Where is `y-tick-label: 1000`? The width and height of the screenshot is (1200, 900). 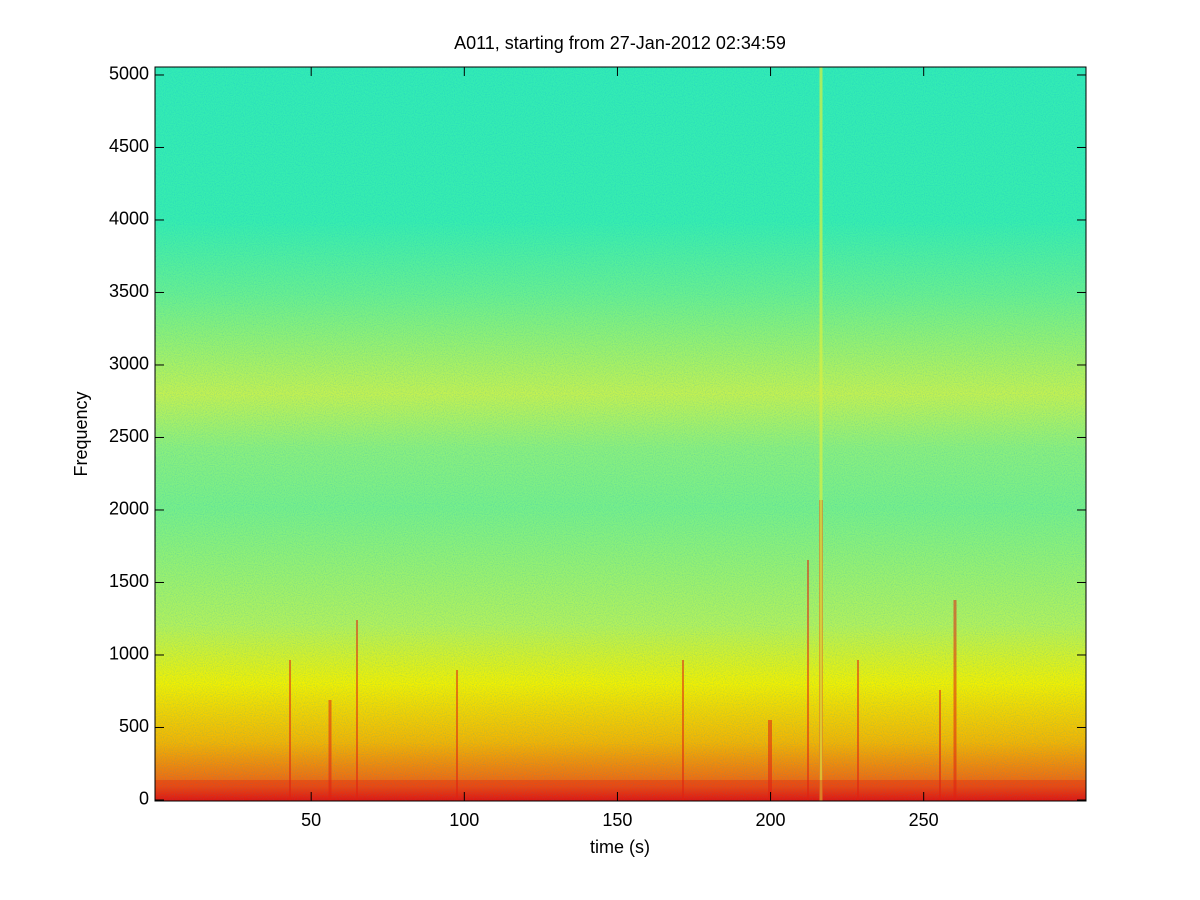 y-tick-label: 1000 is located at coordinates (129, 654).